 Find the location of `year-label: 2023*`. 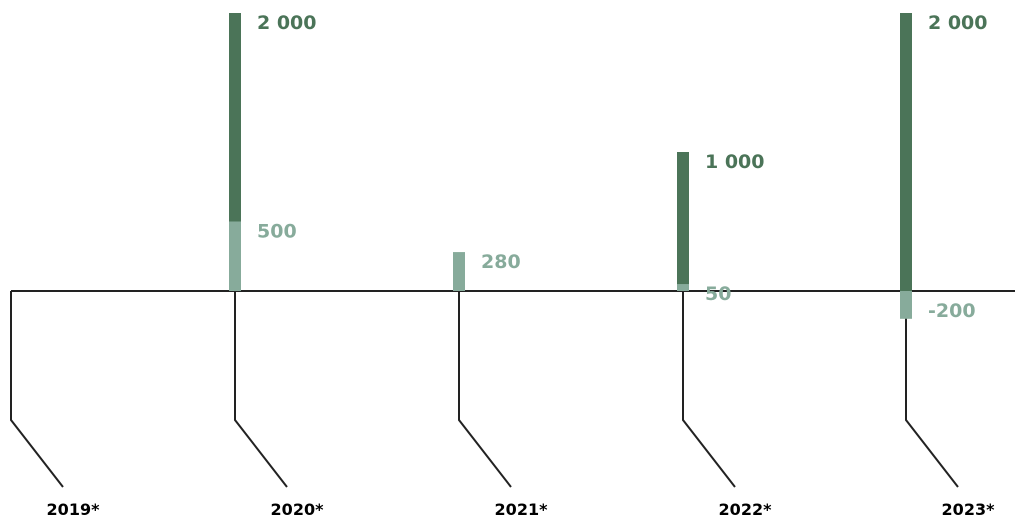

year-label: 2023* is located at coordinates (969, 509).